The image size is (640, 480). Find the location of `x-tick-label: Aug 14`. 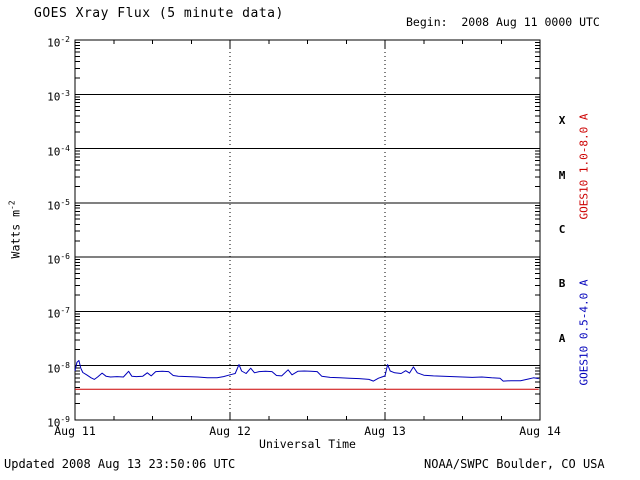

x-tick-label: Aug 14 is located at coordinates (540, 431).